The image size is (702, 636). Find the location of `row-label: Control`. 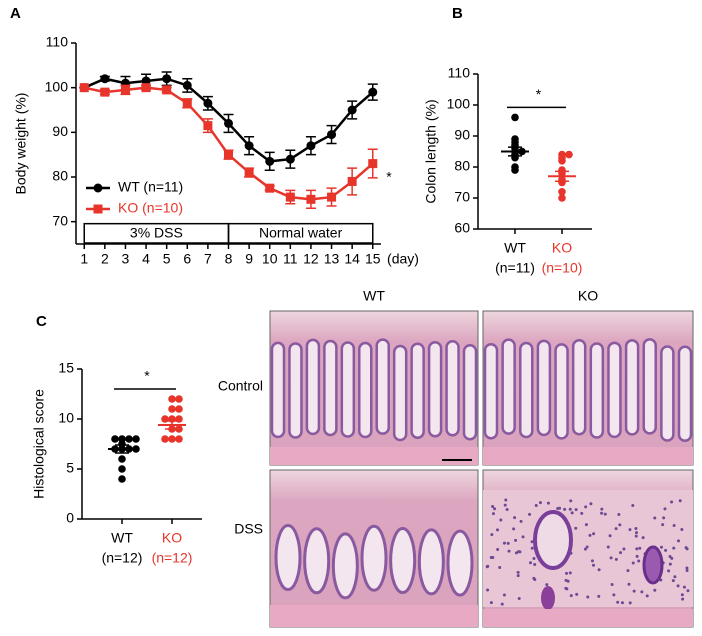

row-label: Control is located at coordinates (240, 386).